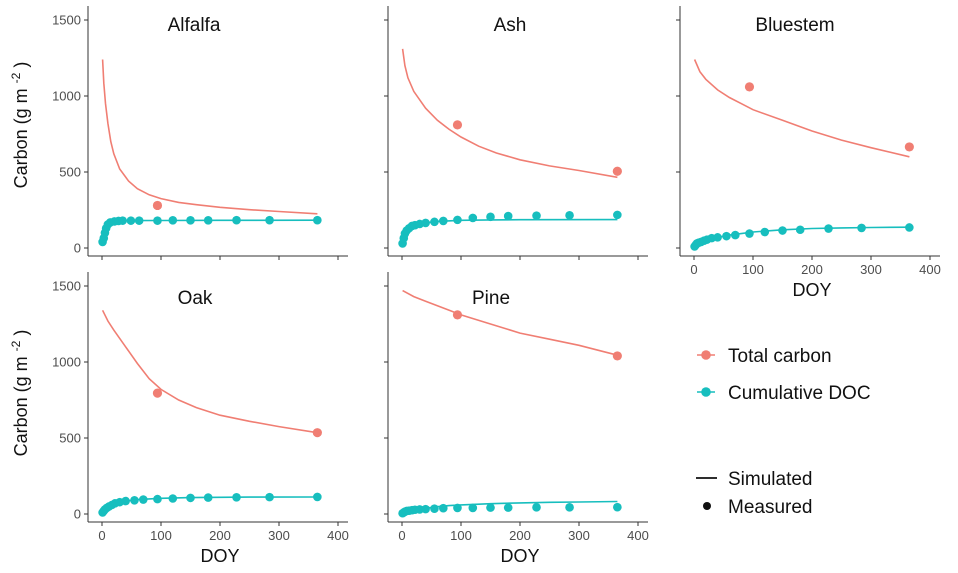 This screenshot has height=573, width=958. Describe the element at coordinates (195, 298) in the screenshot. I see `panel-title: Oak` at that location.